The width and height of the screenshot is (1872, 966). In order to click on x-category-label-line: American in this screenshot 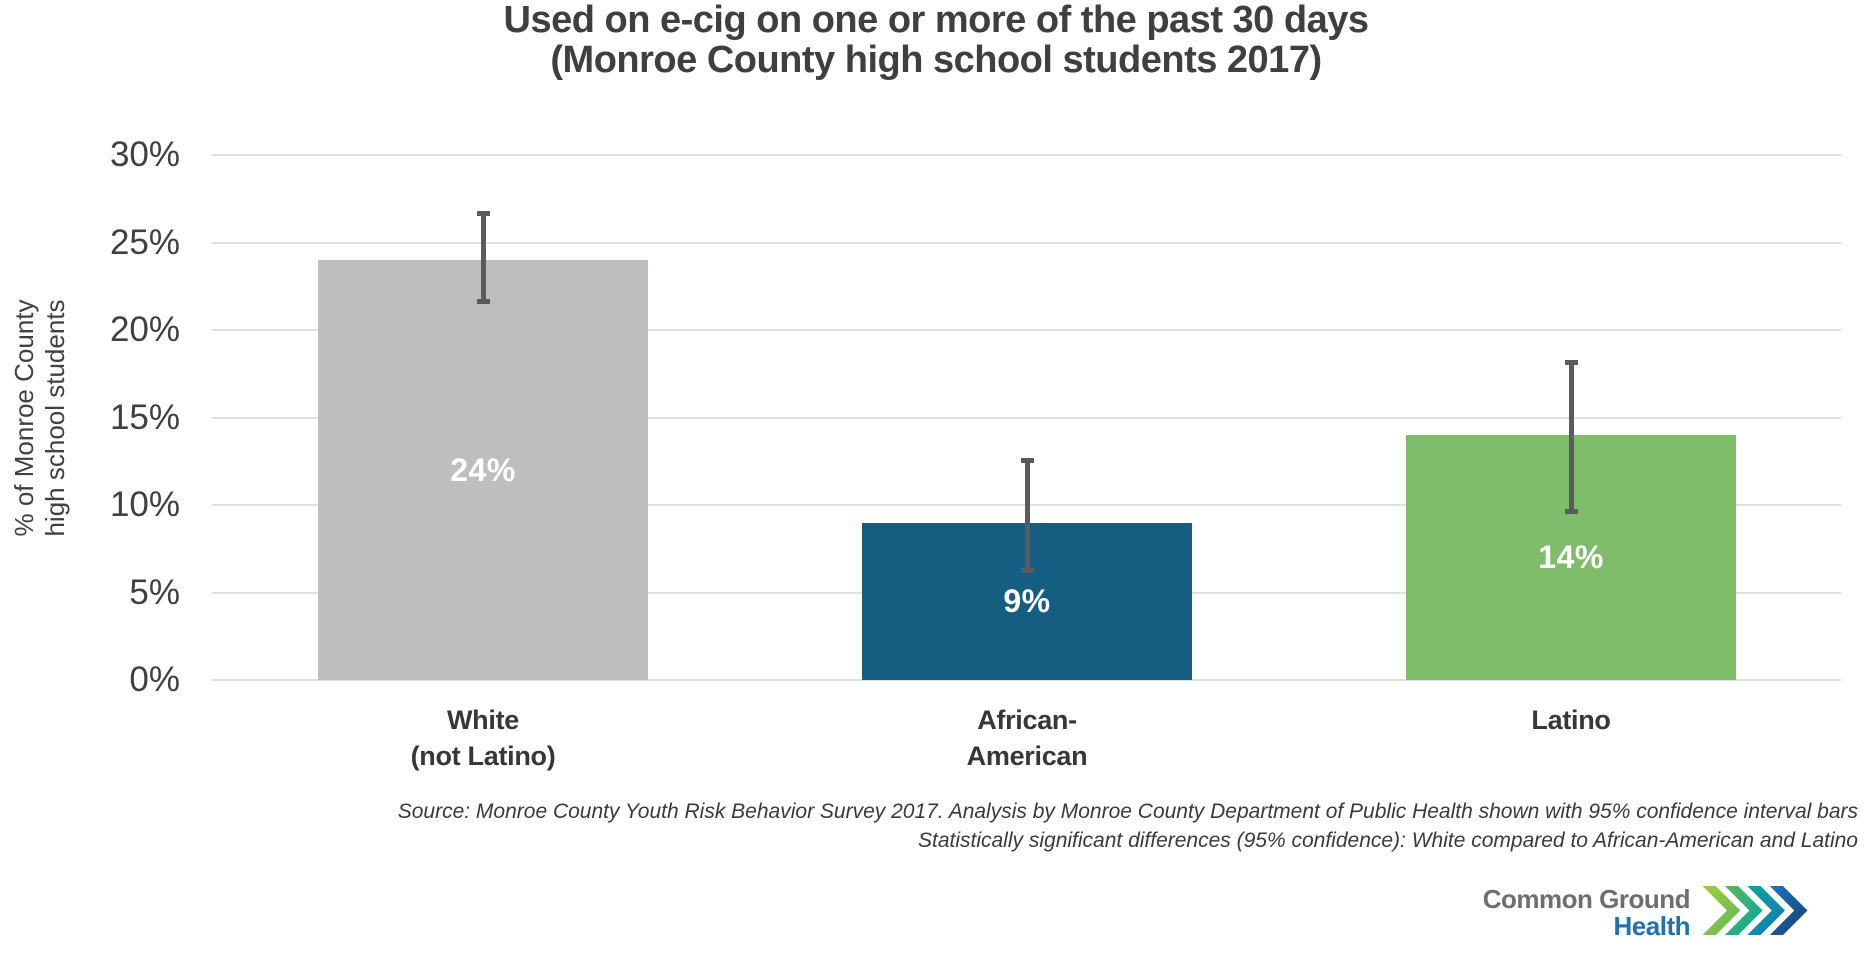, I will do `click(1027, 756)`.